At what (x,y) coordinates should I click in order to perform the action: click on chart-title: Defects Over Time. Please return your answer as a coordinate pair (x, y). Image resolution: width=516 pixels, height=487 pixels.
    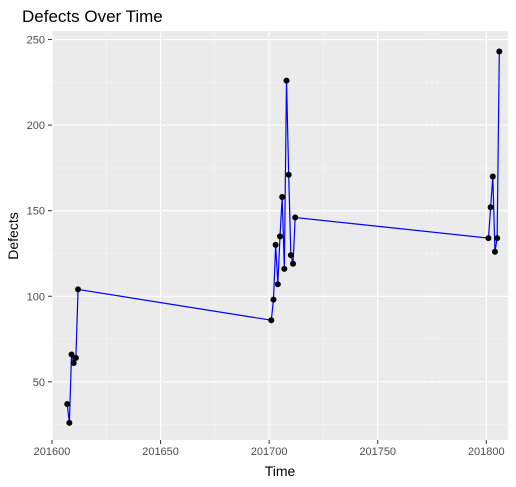
    Looking at the image, I should click on (92, 16).